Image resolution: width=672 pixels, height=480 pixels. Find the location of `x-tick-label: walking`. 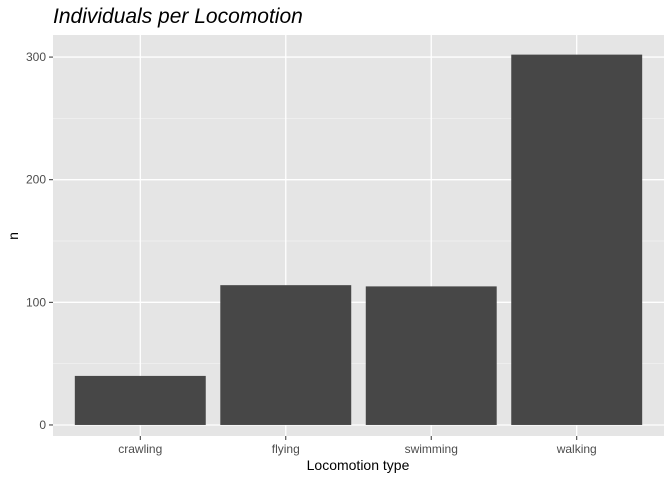

x-tick-label: walking is located at coordinates (576, 449).